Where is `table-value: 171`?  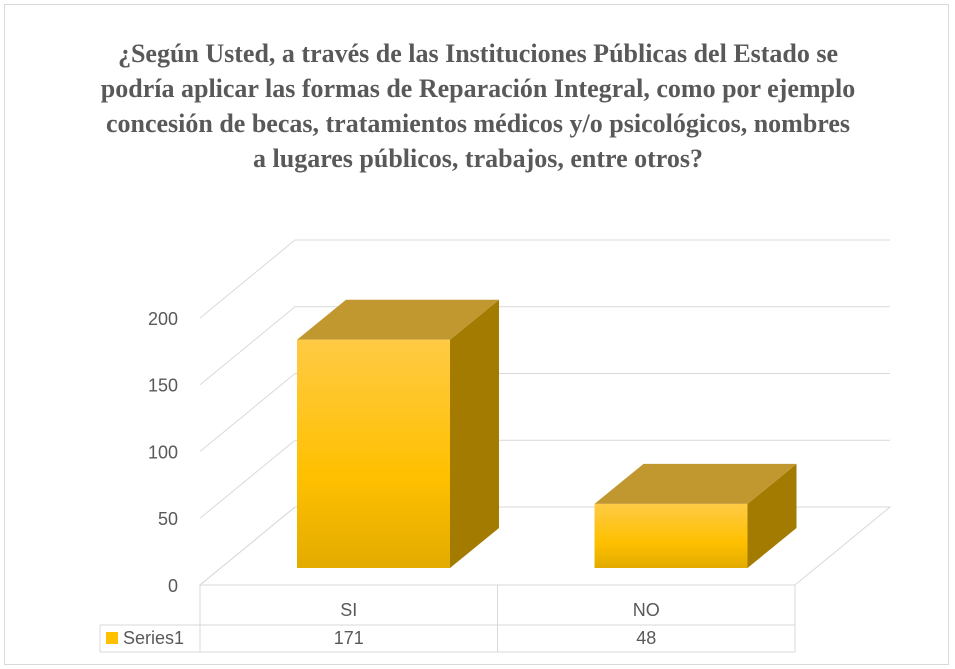
table-value: 171 is located at coordinates (349, 638).